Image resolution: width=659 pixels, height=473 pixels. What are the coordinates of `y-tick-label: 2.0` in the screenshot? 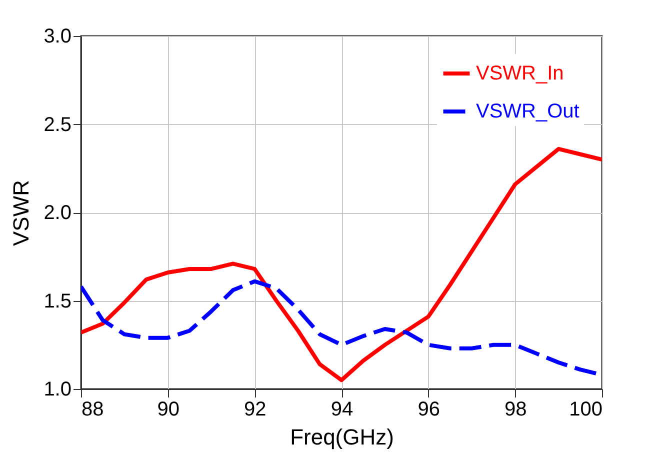 It's located at (58, 213).